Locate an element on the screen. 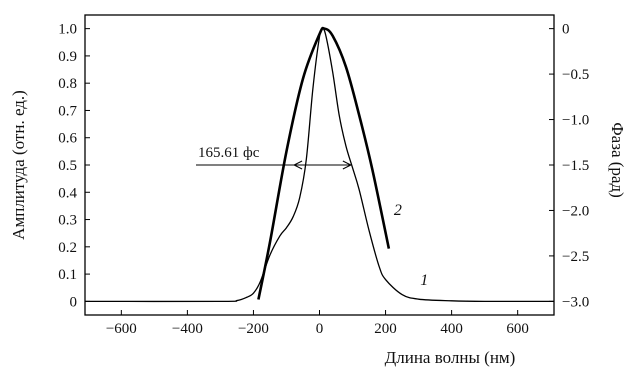 The height and width of the screenshot is (374, 625). y-left-tick-label: 0.6 is located at coordinates (67, 139).